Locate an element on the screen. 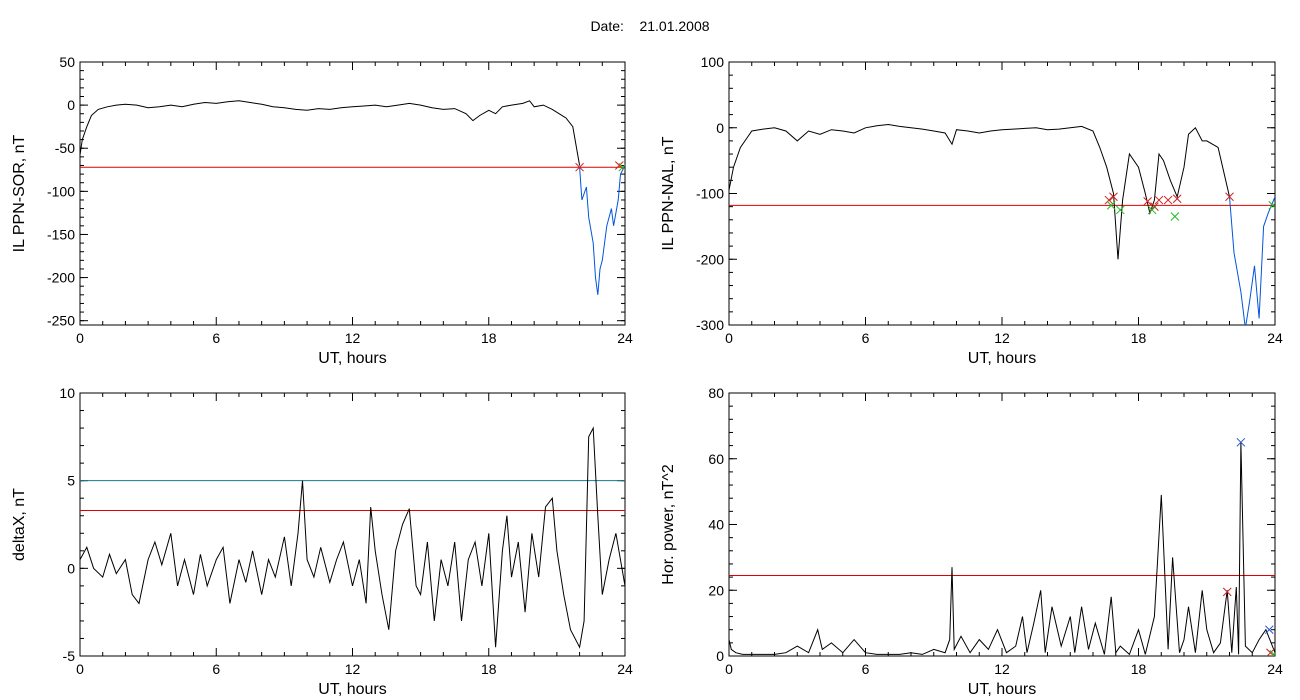  y-tick-label: 20 is located at coordinates (716, 590).